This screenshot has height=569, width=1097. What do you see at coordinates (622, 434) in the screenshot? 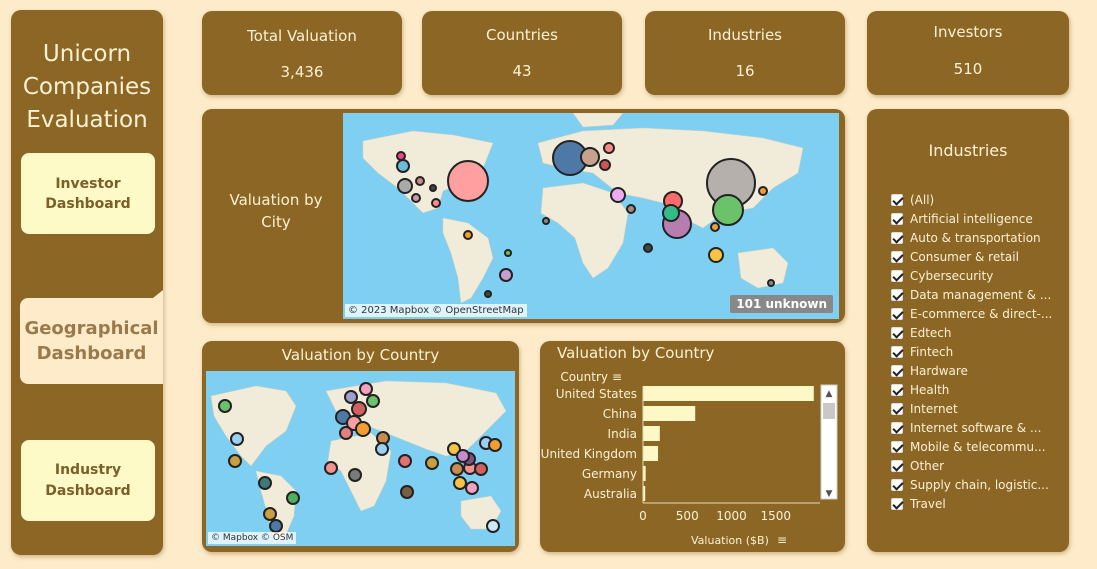
I see `category-label: India` at bounding box center [622, 434].